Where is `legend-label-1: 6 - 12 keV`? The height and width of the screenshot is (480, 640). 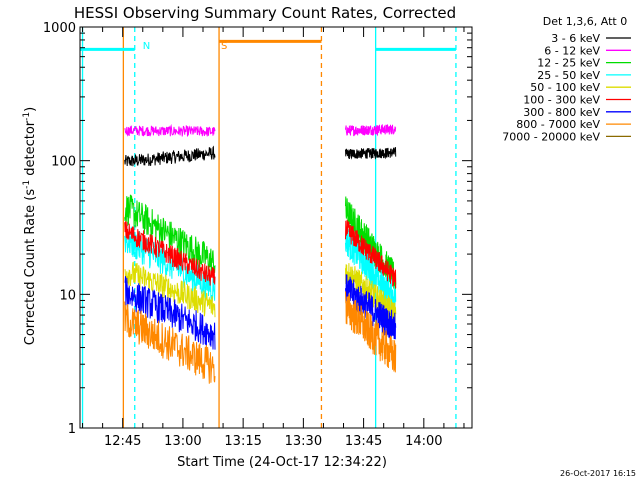 legend-label-1: 6 - 12 keV is located at coordinates (572, 50).